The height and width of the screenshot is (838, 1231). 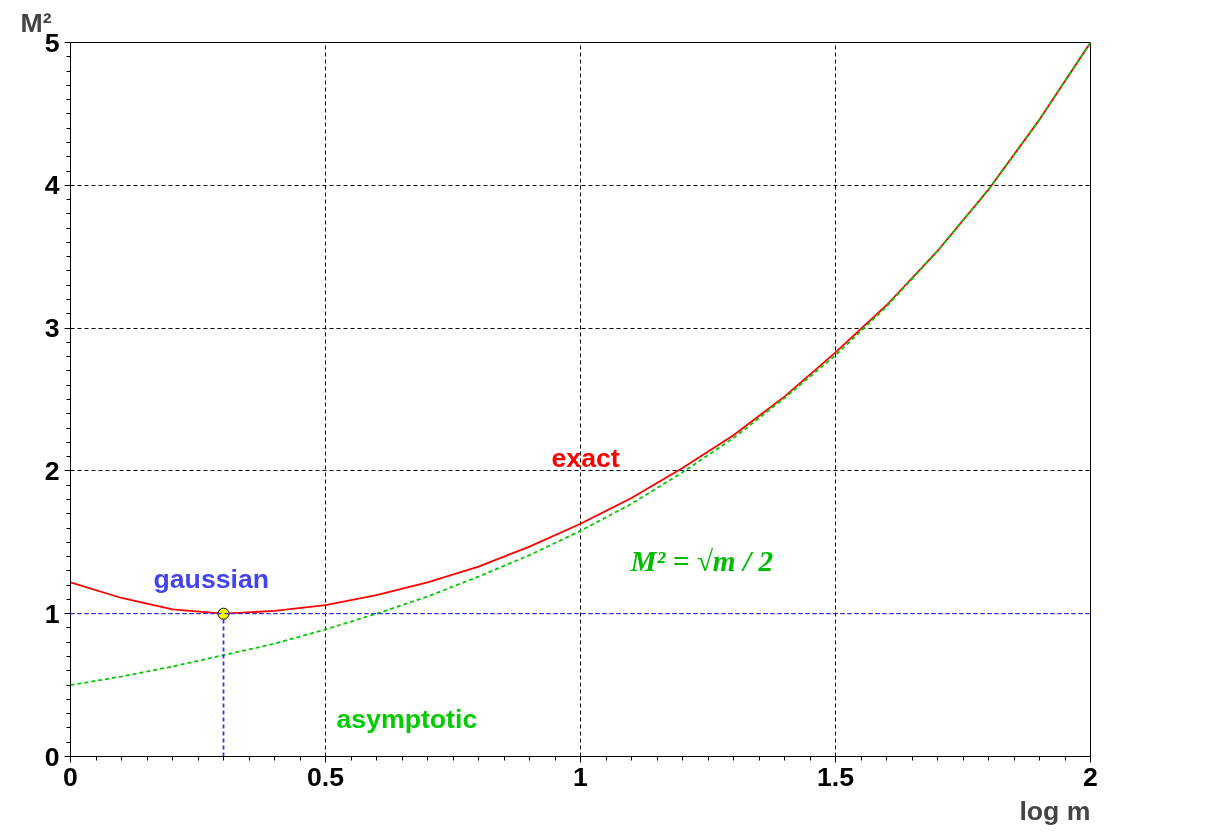 I want to click on y-tick-label: 4, so click(x=52, y=185).